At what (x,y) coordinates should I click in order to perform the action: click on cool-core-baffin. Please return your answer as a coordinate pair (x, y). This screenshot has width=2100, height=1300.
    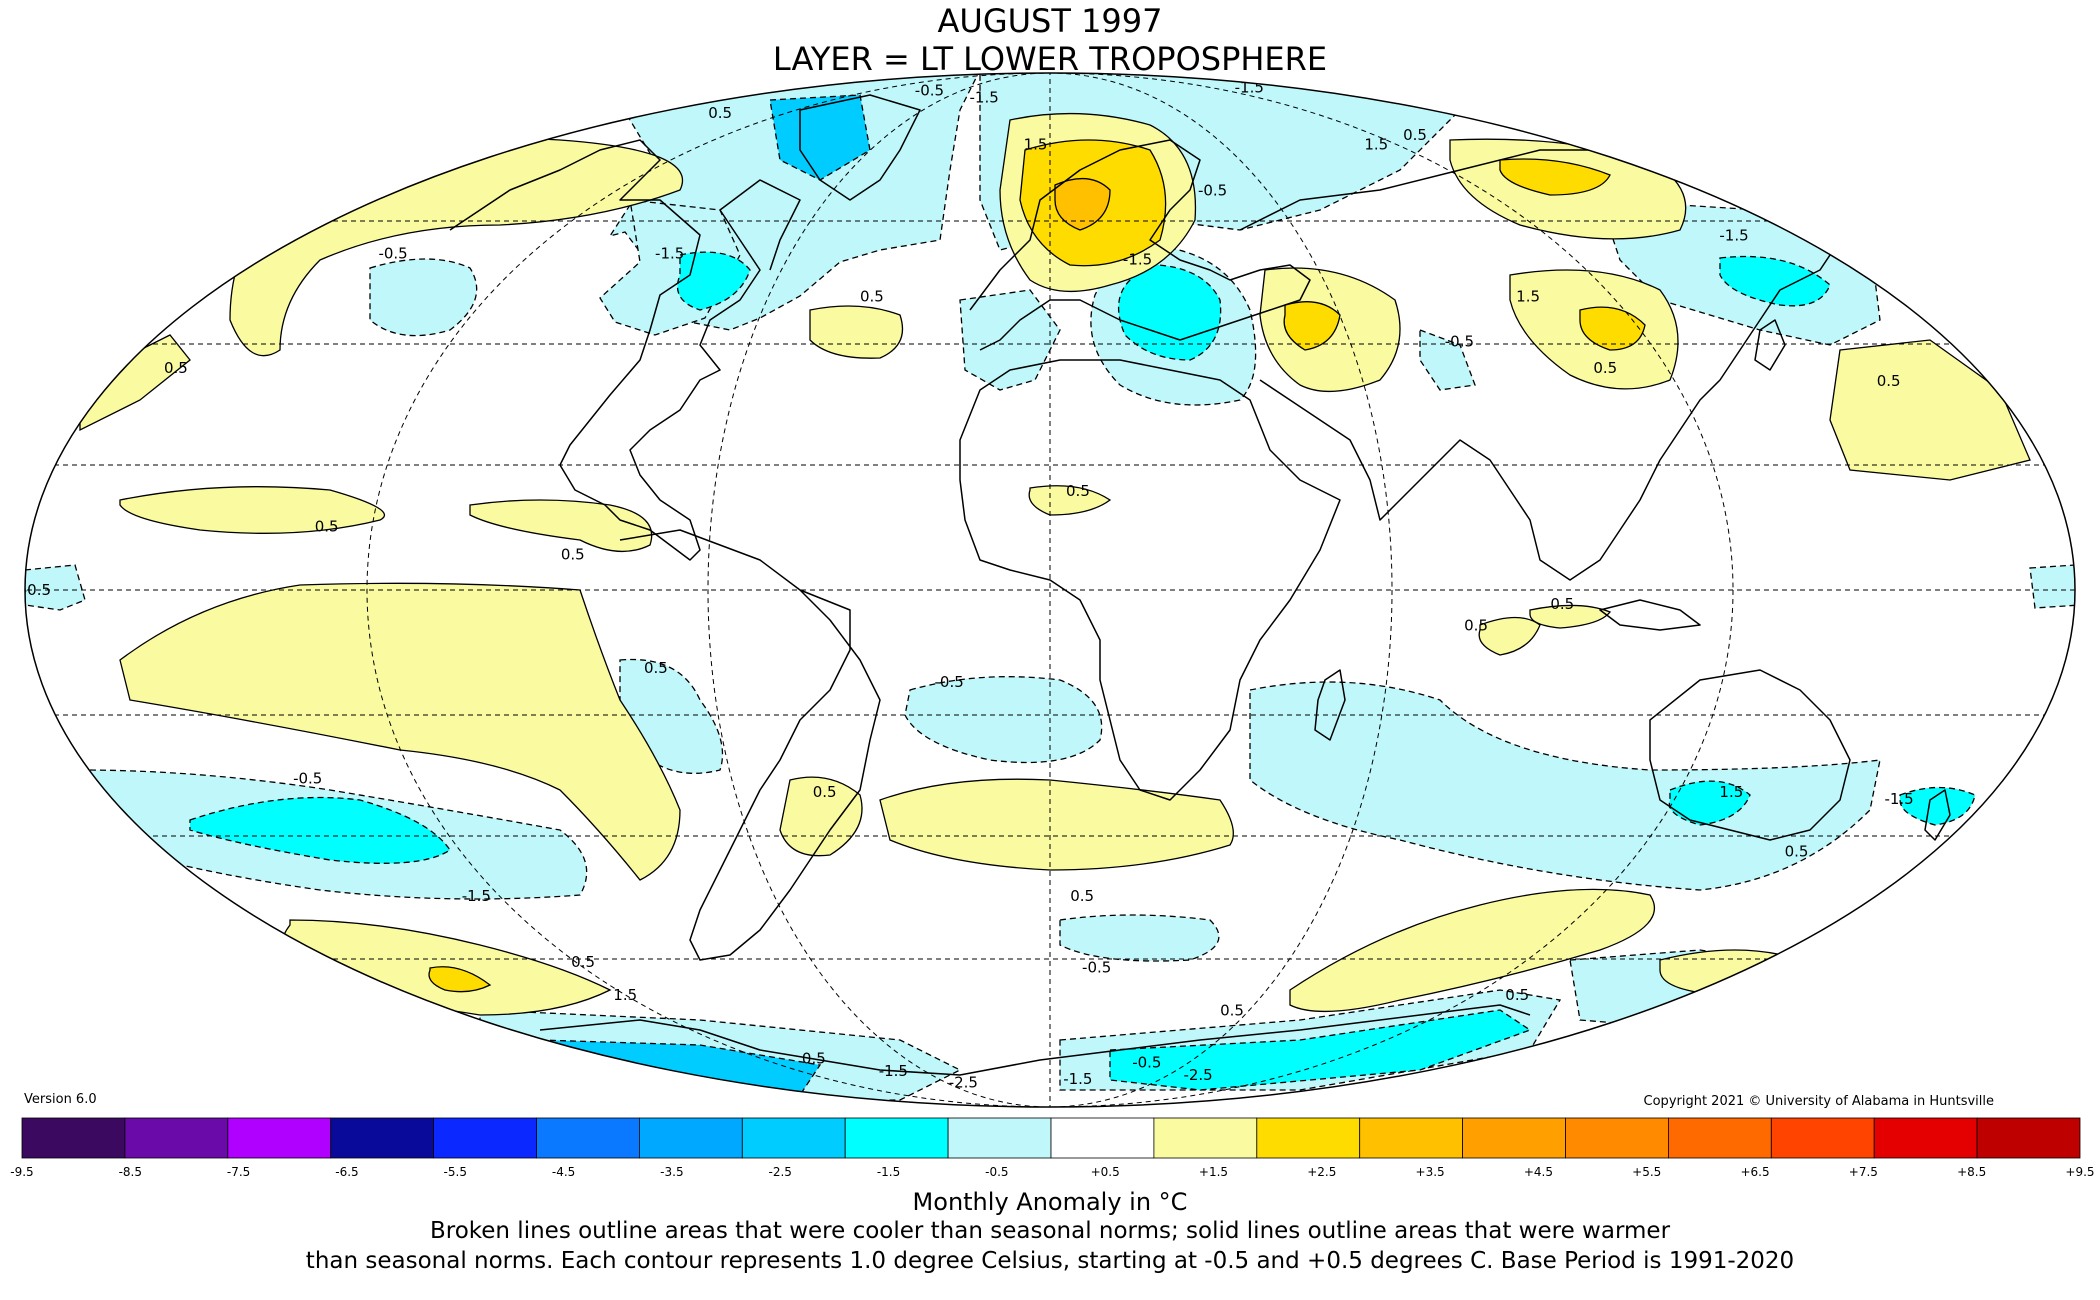
    Looking at the image, I should click on (820, 137).